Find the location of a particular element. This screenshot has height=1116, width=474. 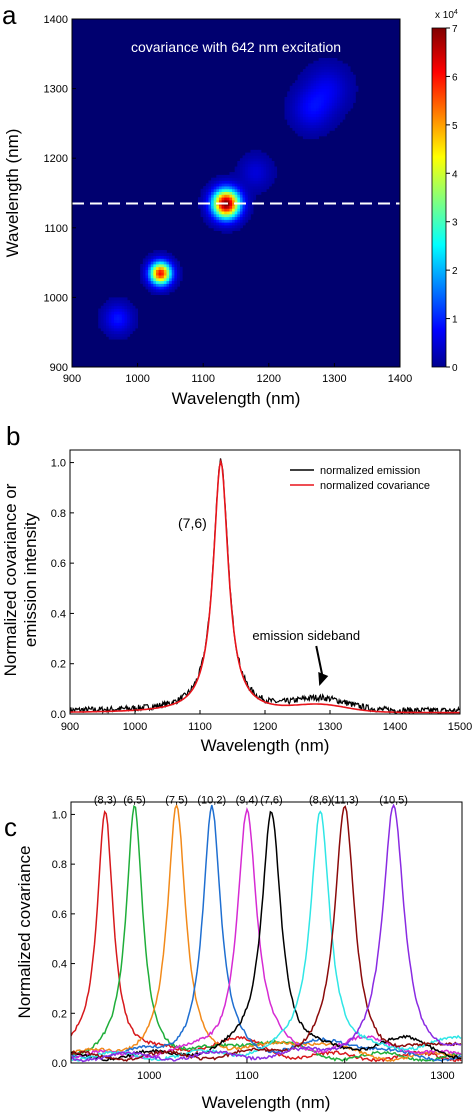

x-tick-label: 1200 is located at coordinates (344, 1076).